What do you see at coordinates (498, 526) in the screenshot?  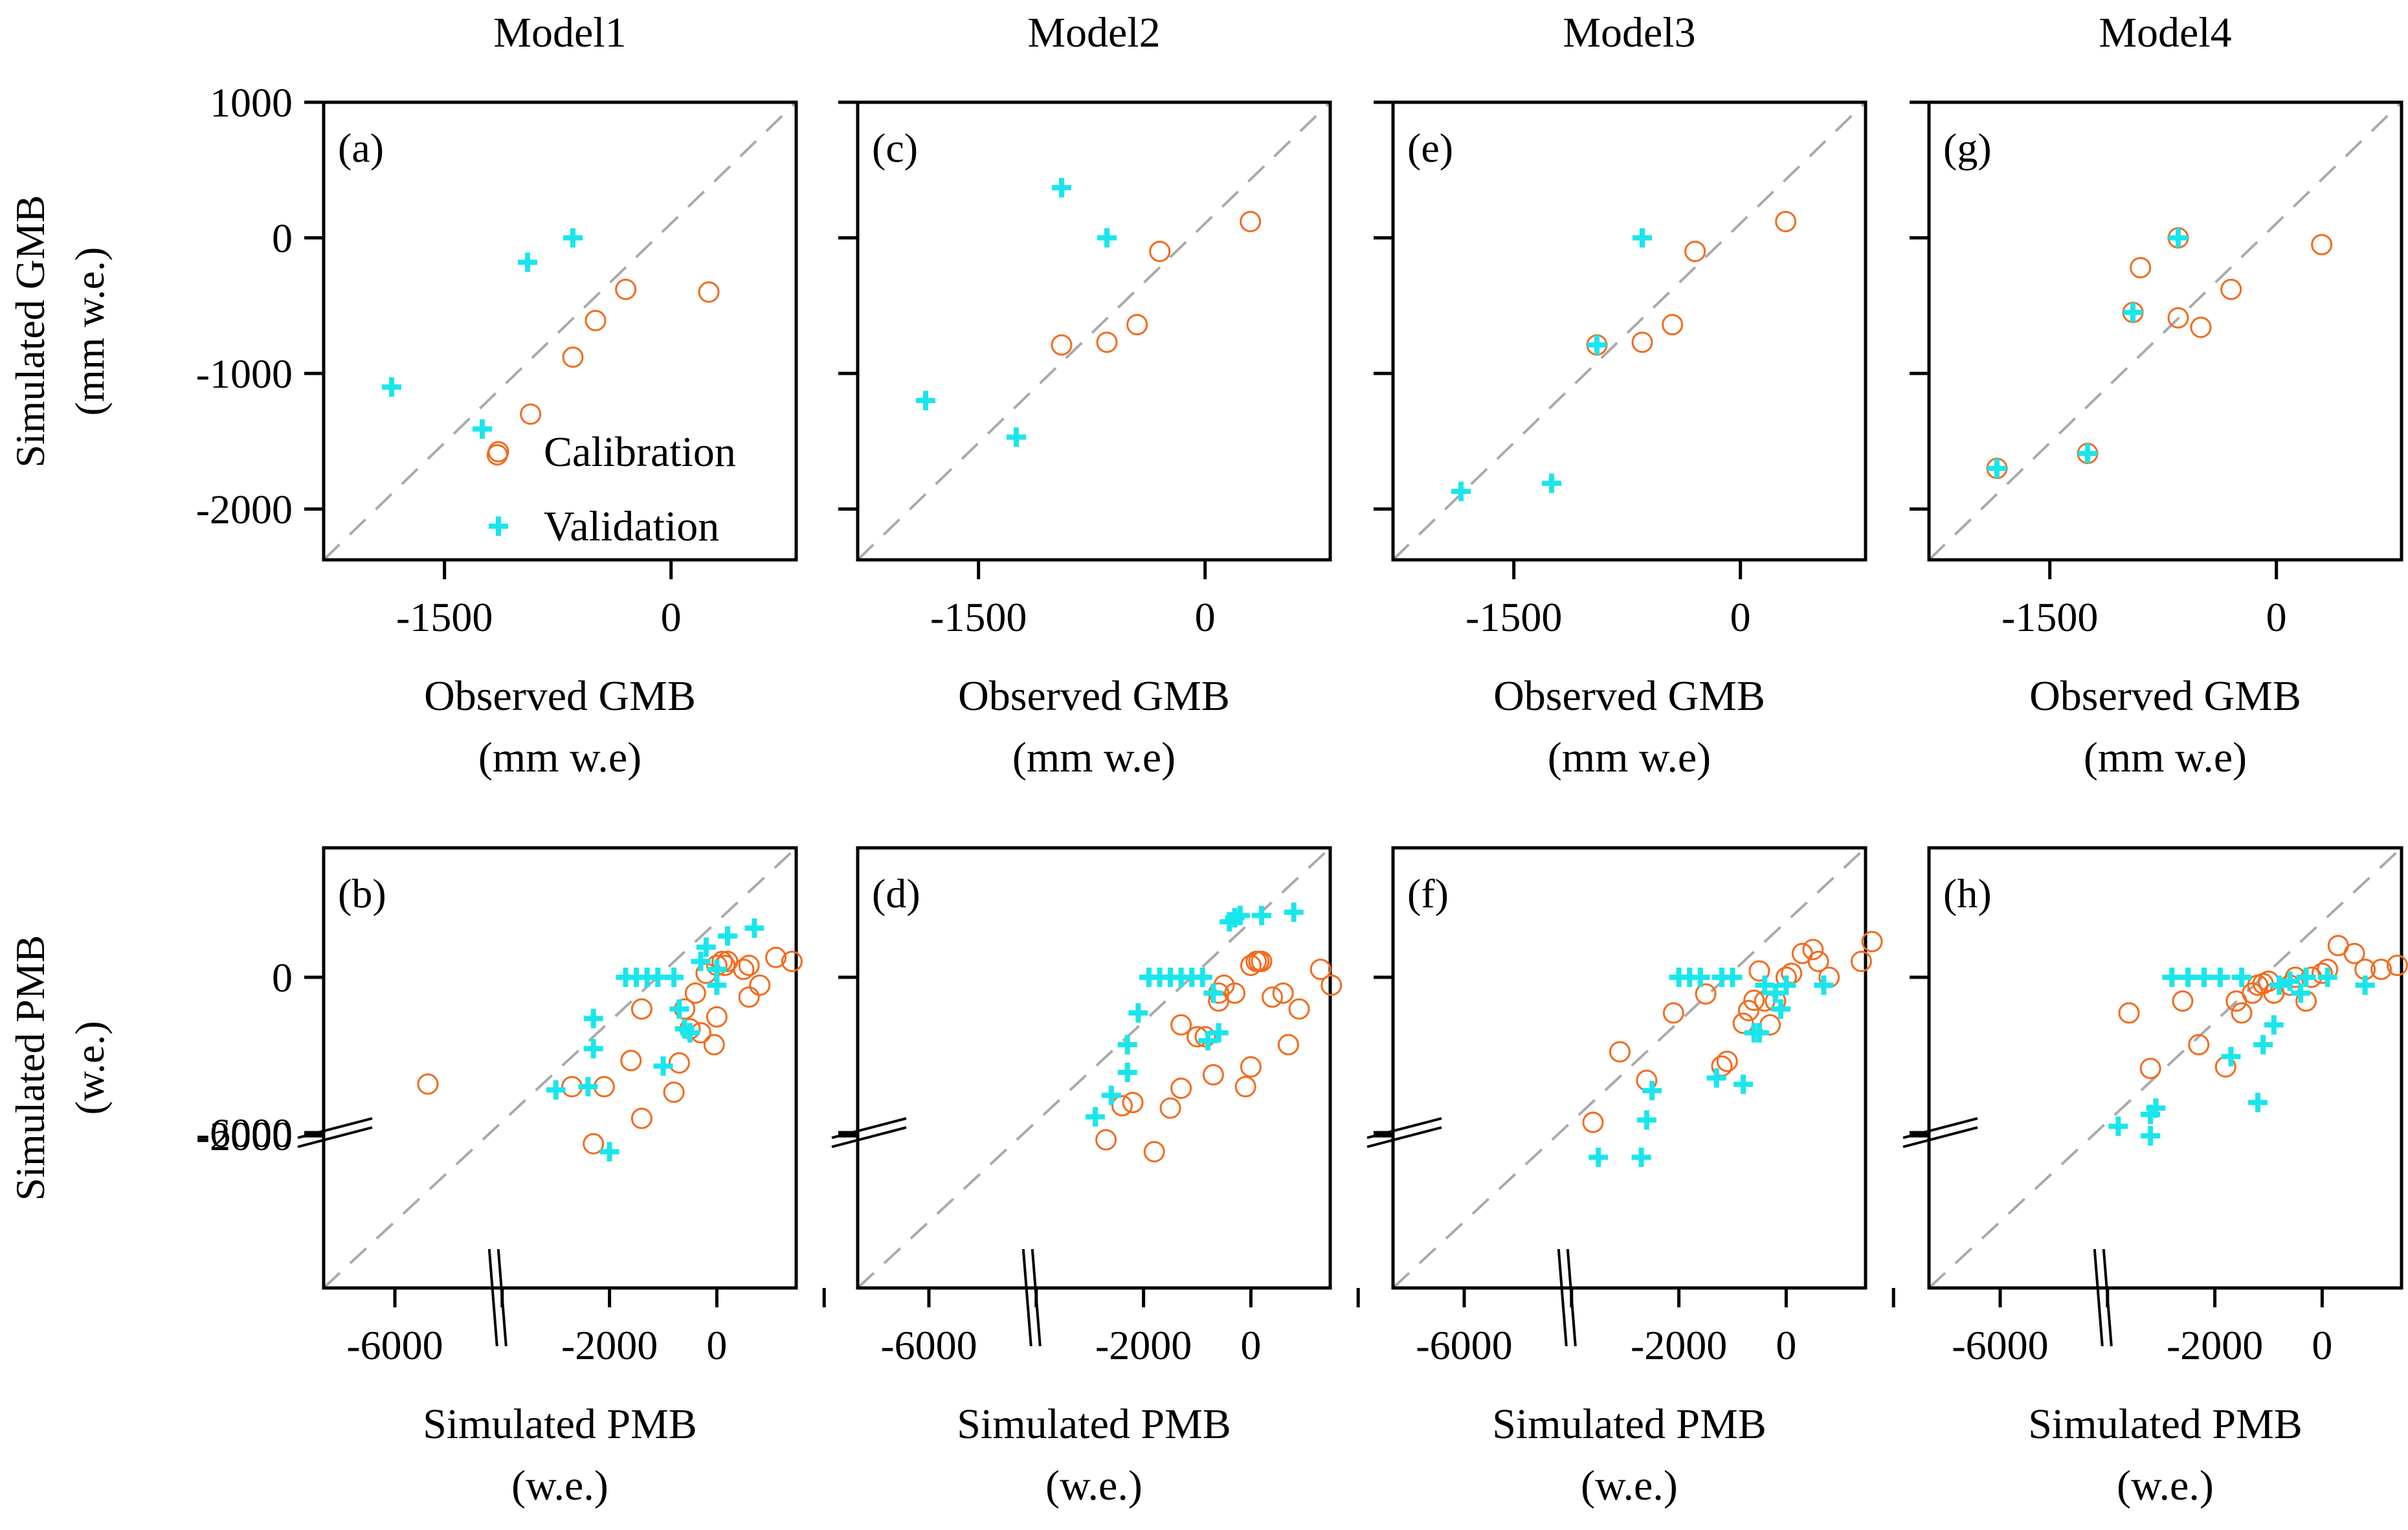 I see `legend-validation-marker` at bounding box center [498, 526].